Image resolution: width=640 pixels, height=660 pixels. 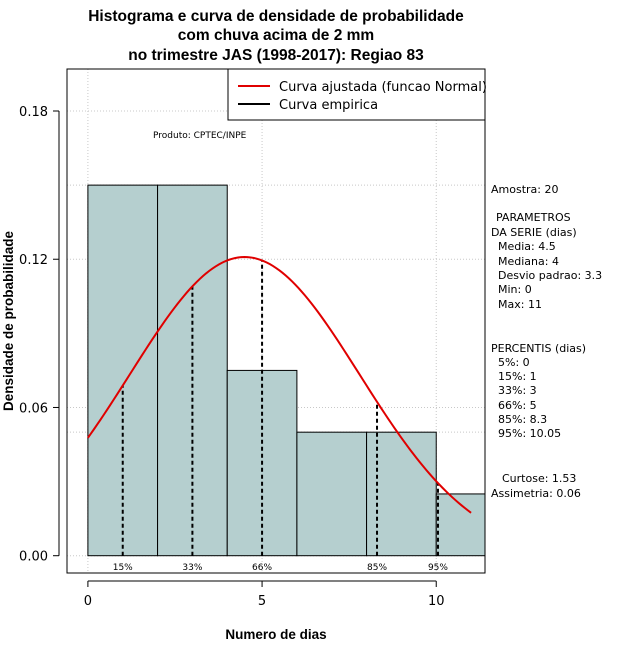 I want to click on y-tick-label: 0.00, so click(x=33, y=557).